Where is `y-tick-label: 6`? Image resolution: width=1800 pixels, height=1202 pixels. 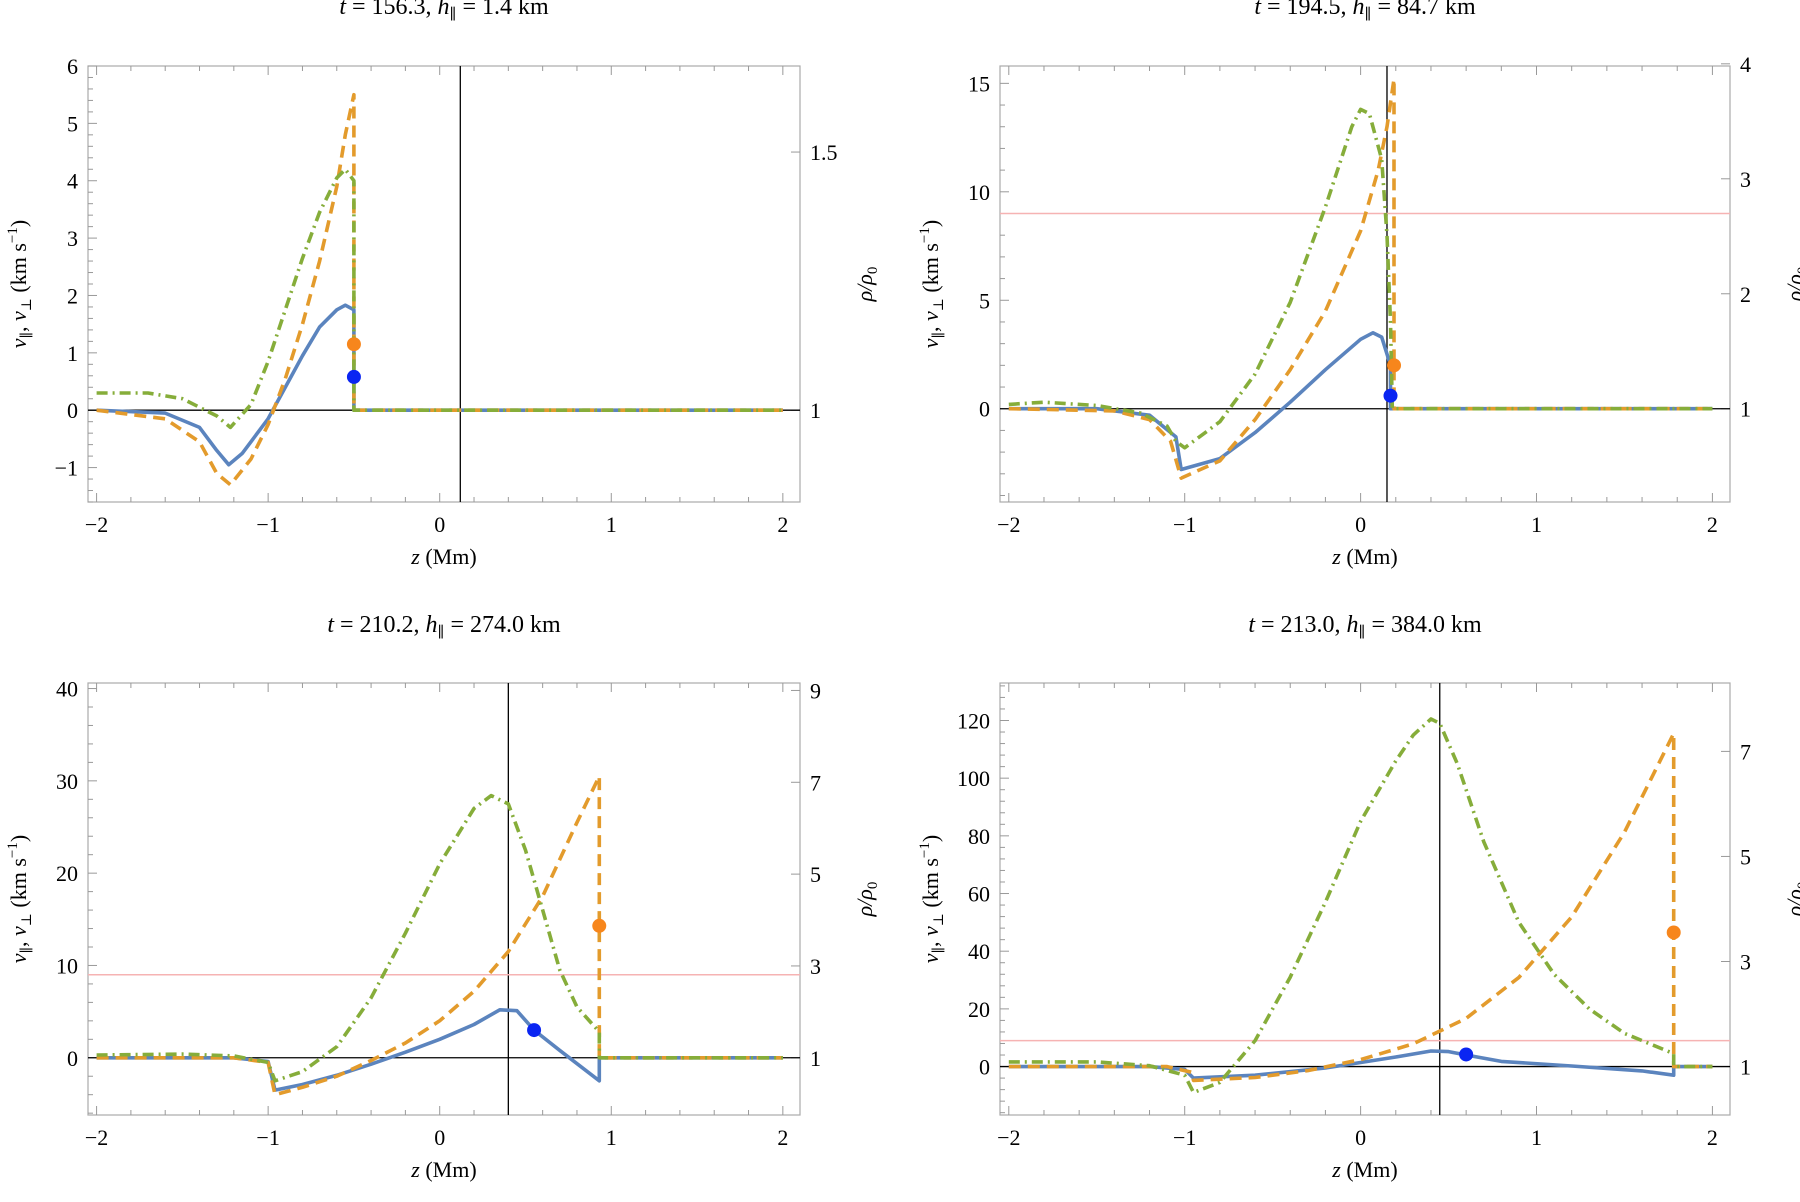 y-tick-label: 6 is located at coordinates (72, 66).